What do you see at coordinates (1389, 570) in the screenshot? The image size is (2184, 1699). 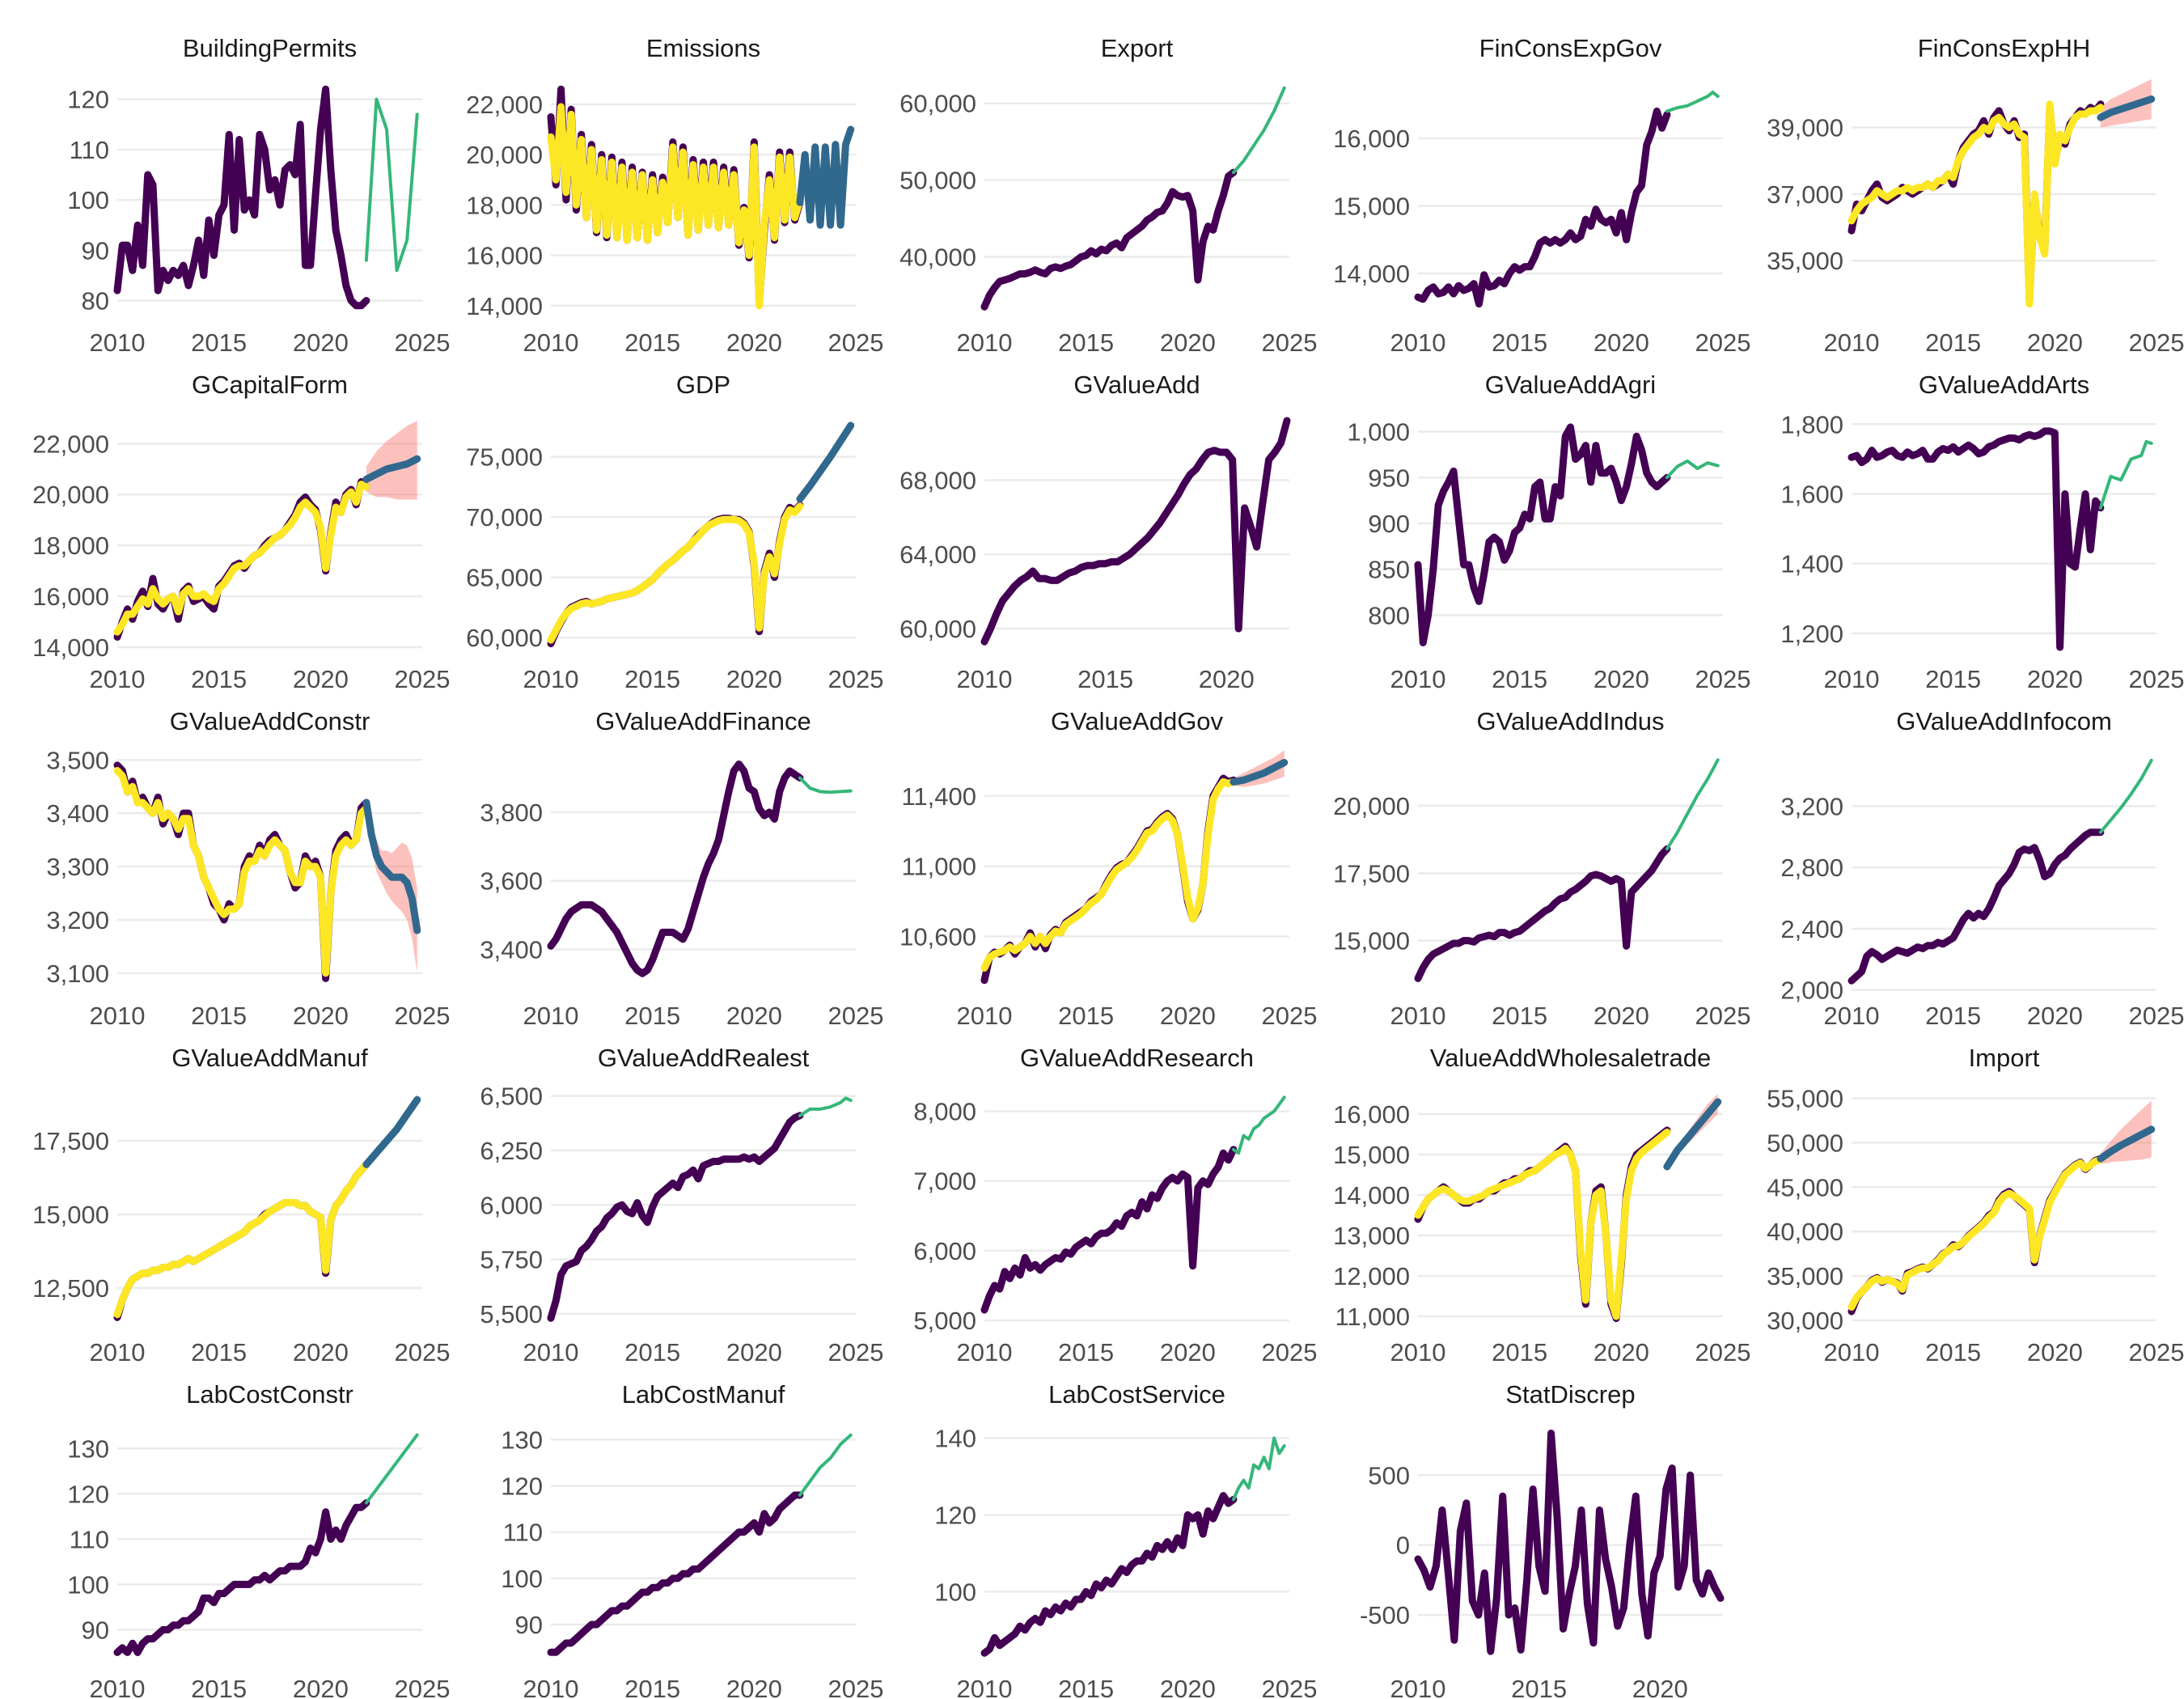 I see `y-tick-label: 850` at bounding box center [1389, 570].